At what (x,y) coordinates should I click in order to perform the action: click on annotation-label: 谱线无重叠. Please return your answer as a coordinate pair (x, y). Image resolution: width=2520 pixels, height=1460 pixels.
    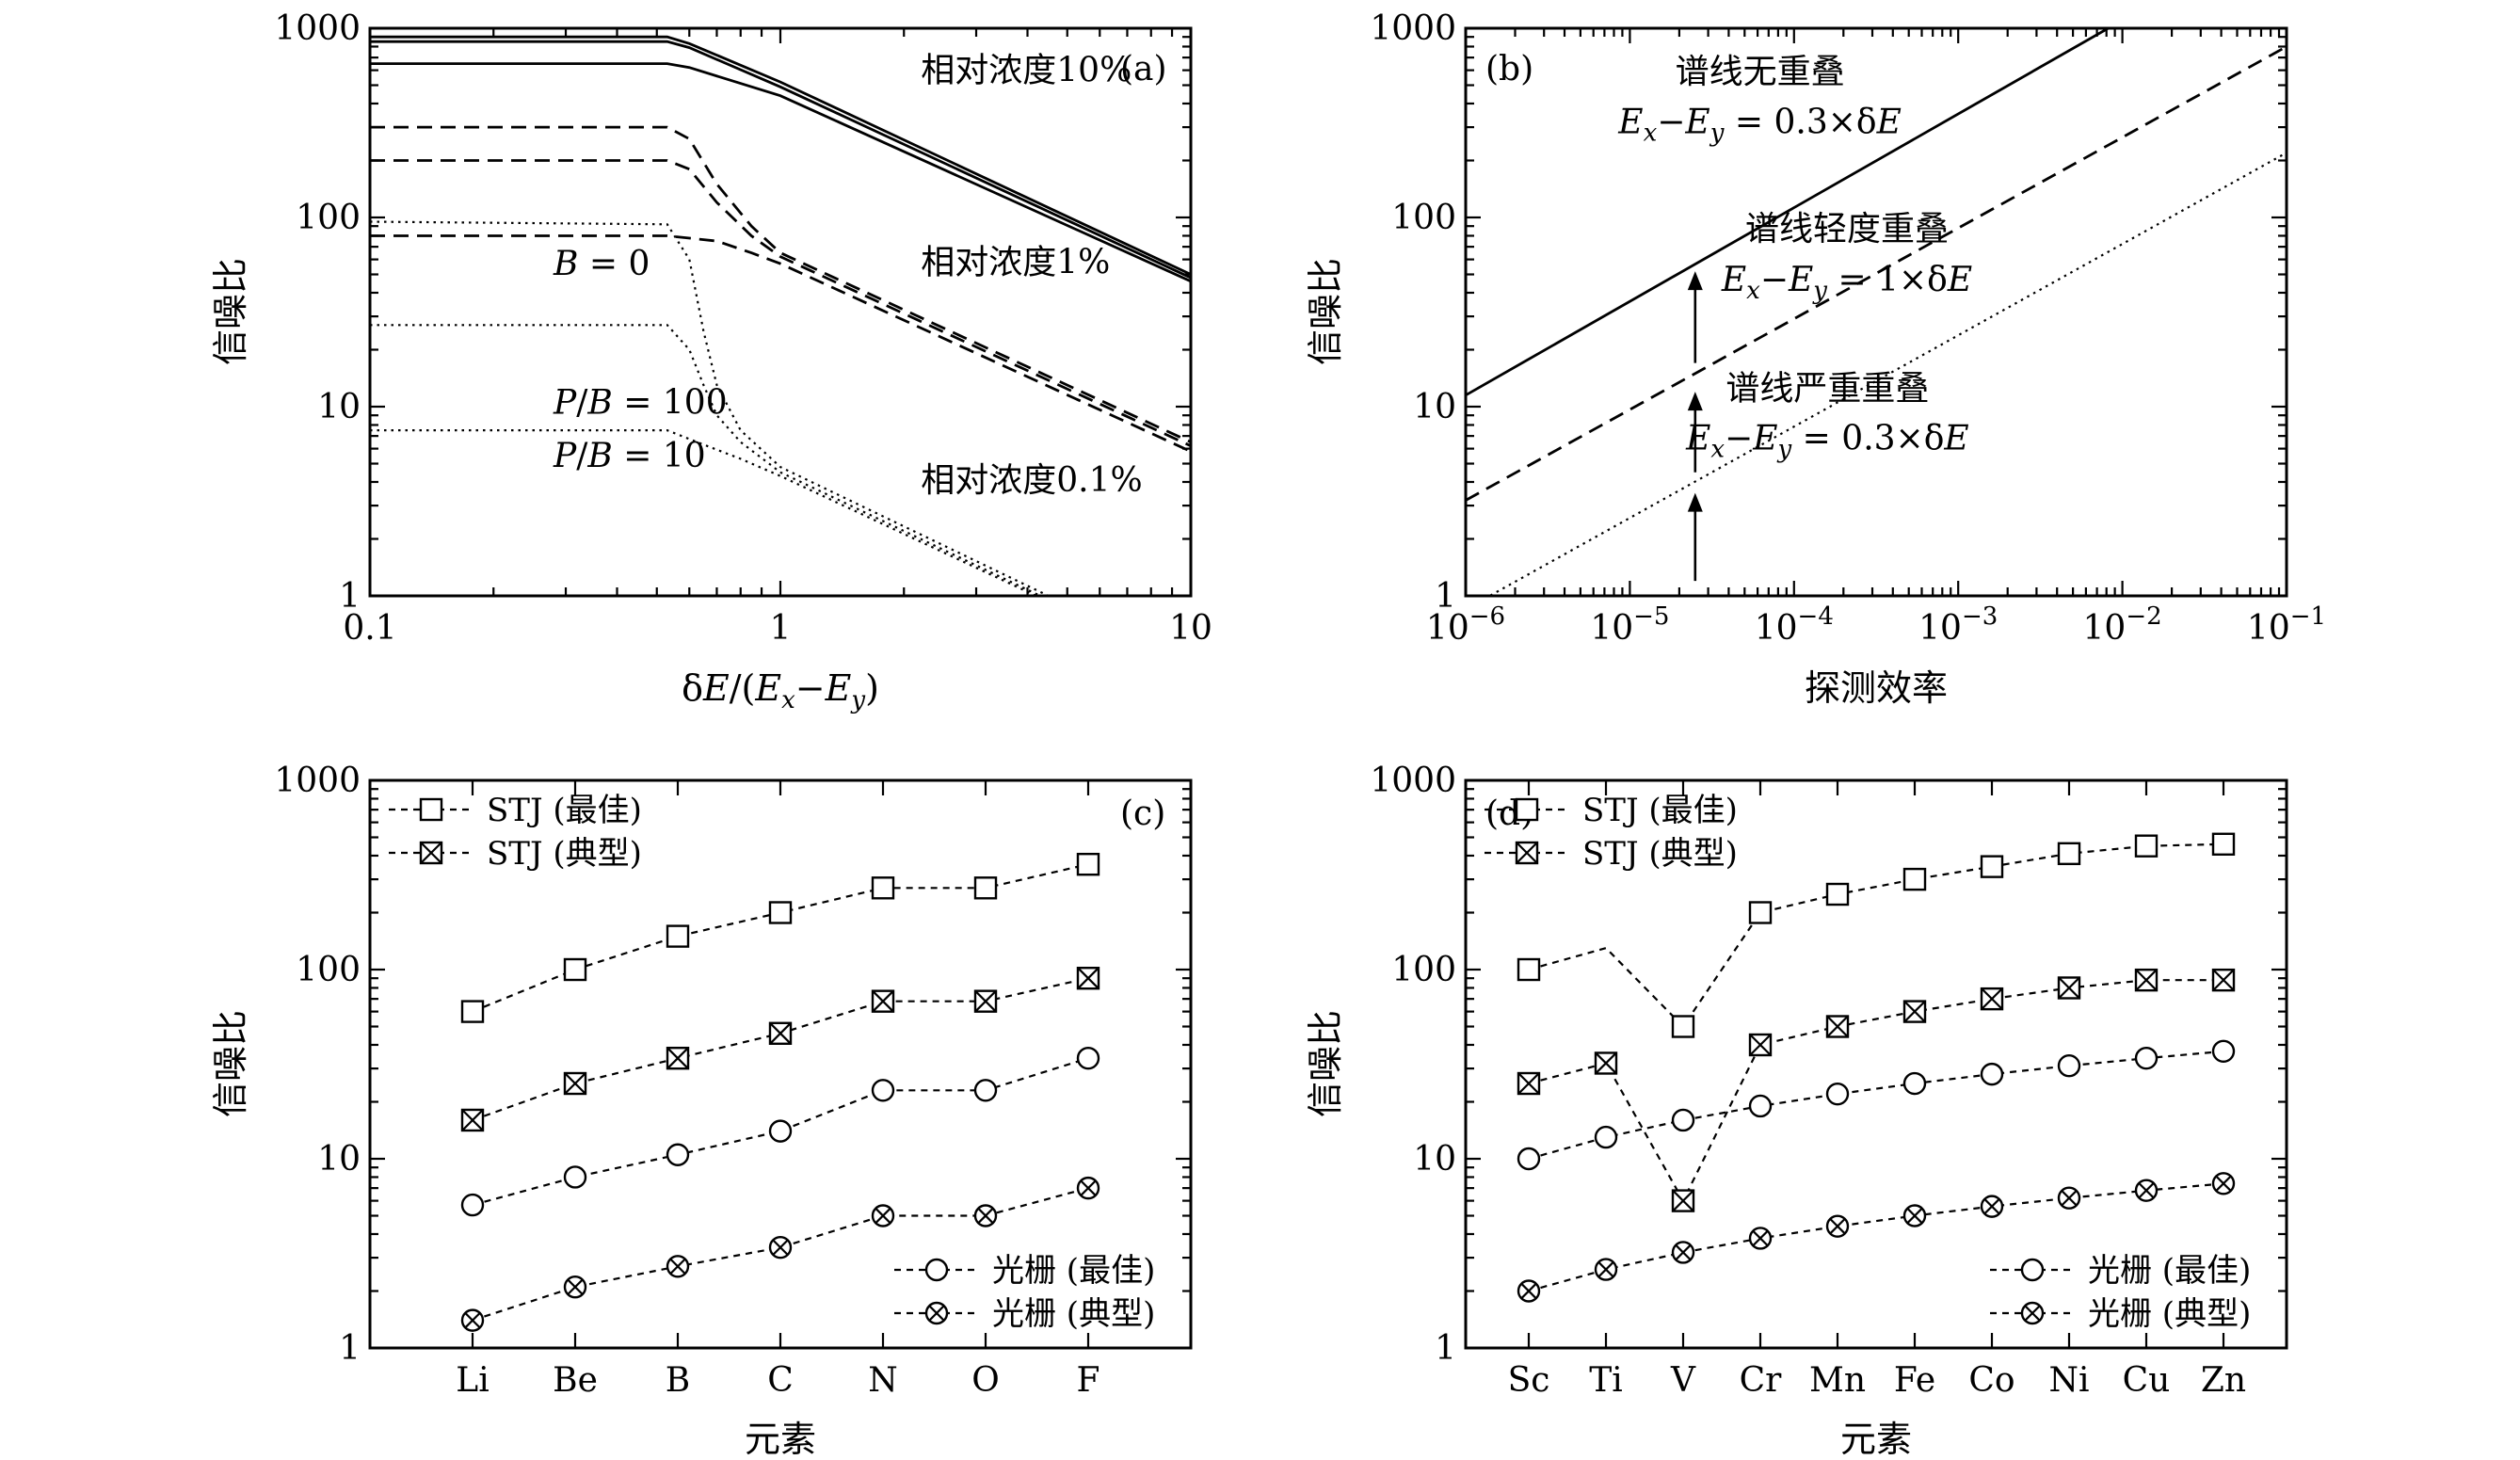
    Looking at the image, I should click on (1760, 72).